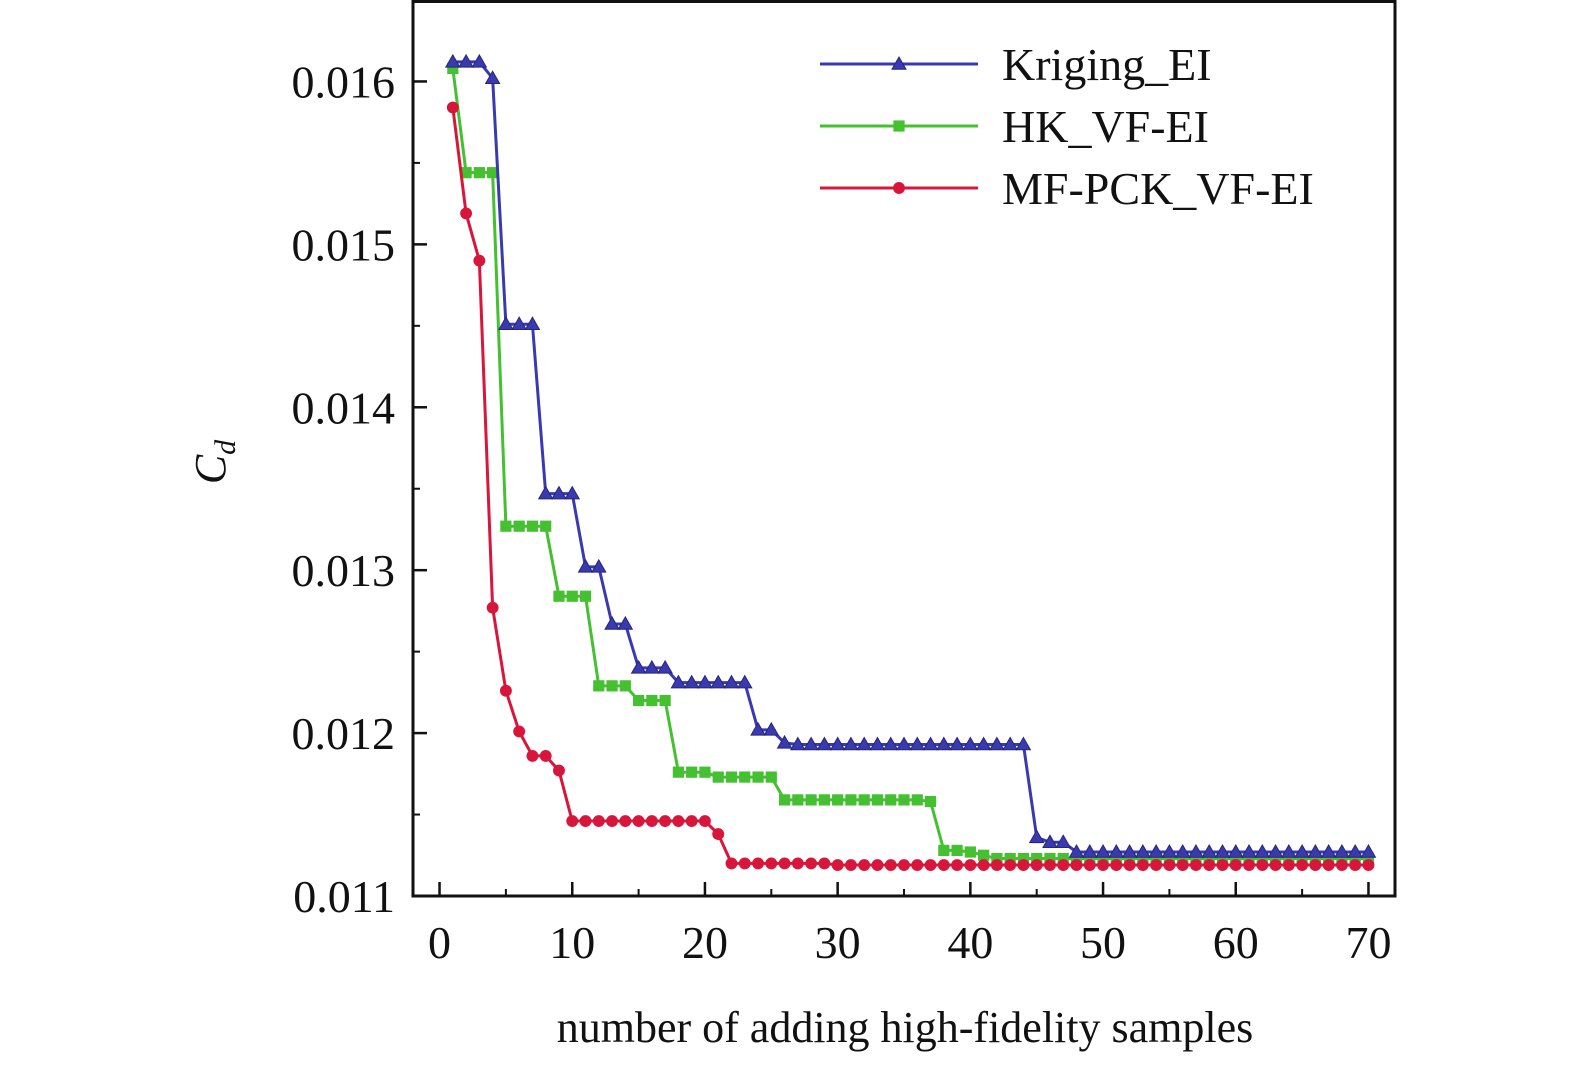  I want to click on x-tick-label: 0, so click(439, 942).